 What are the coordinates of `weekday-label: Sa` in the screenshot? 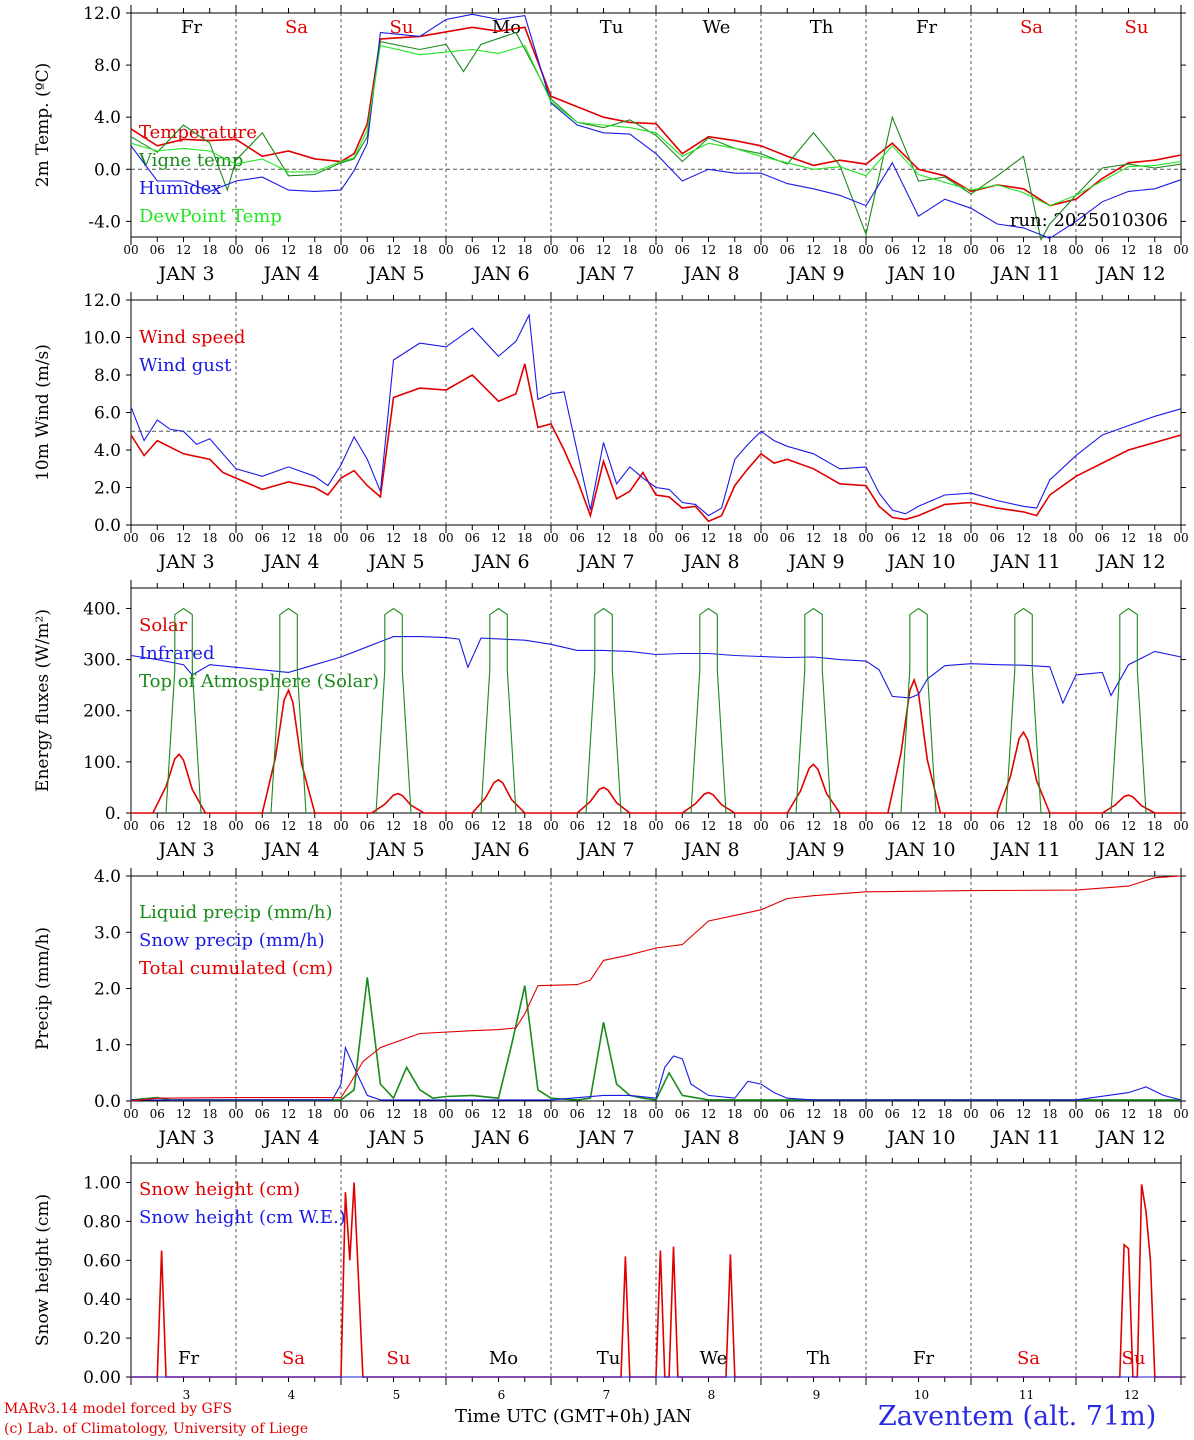 It's located at (293, 1358).